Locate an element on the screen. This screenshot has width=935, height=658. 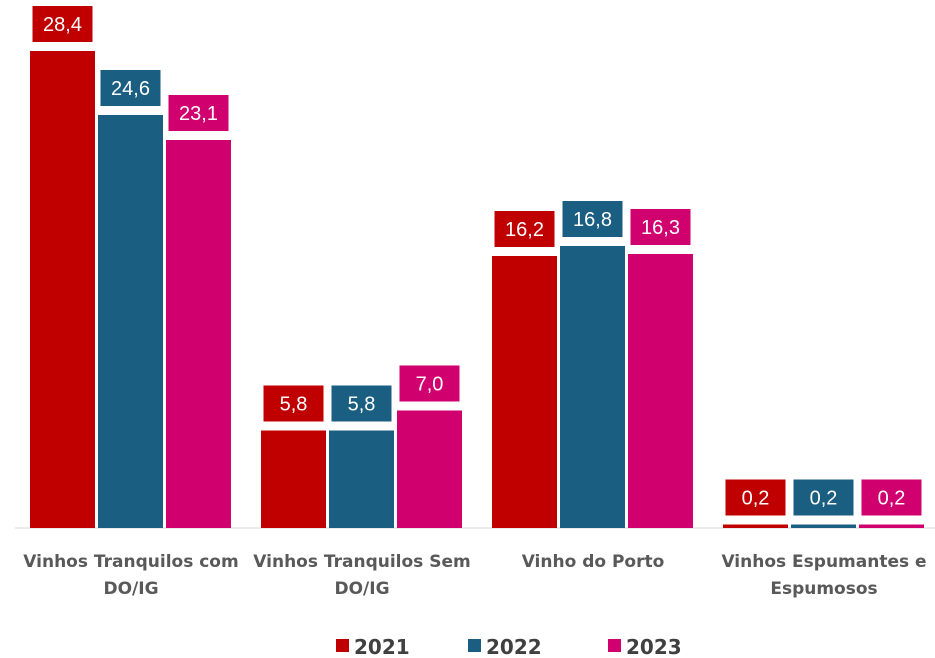
data-label-2021-1: 28,4 is located at coordinates (62, 25).